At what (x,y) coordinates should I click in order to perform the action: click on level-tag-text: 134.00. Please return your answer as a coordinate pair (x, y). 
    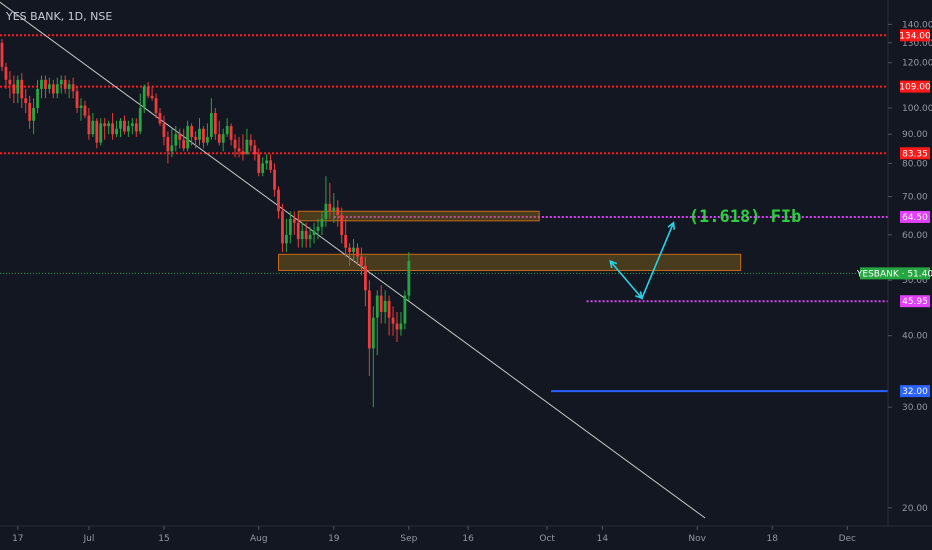
    Looking at the image, I should click on (915, 36).